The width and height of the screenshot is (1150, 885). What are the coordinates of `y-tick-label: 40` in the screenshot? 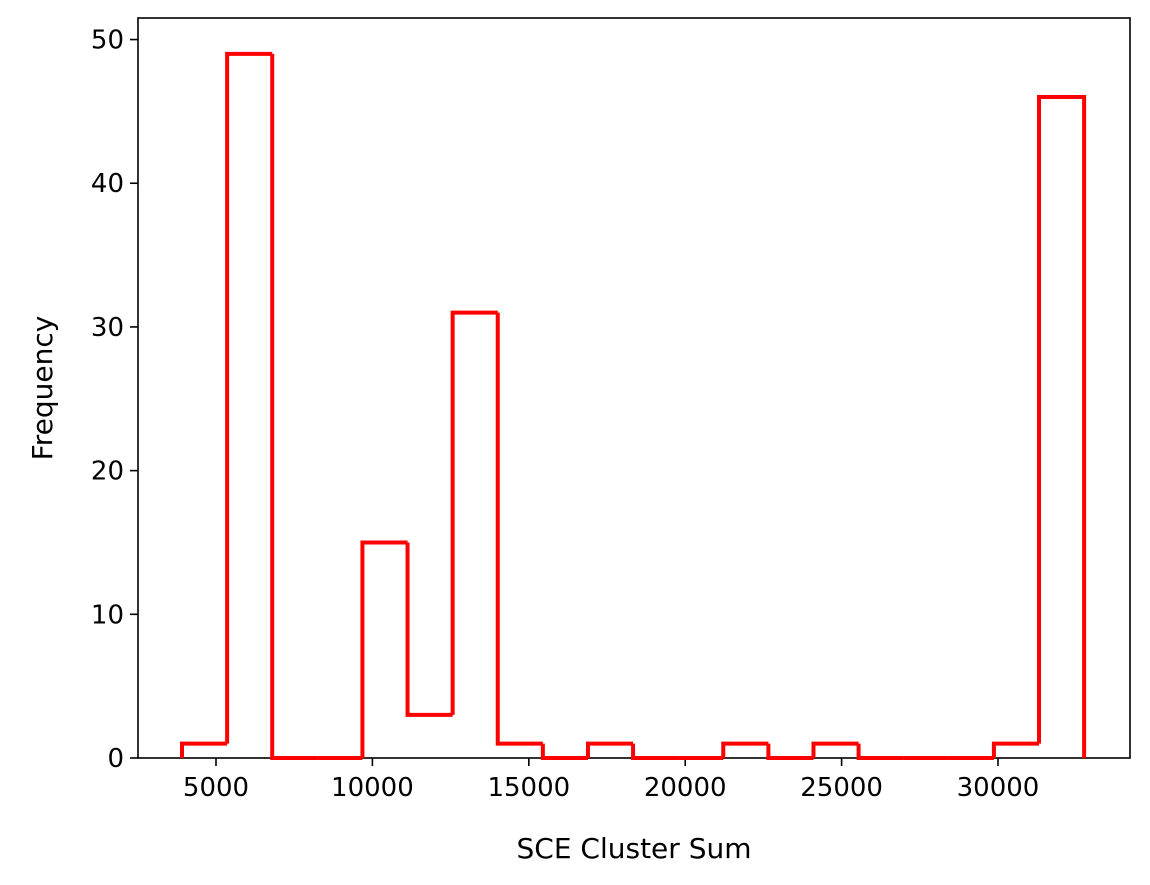 It's located at (107, 184).